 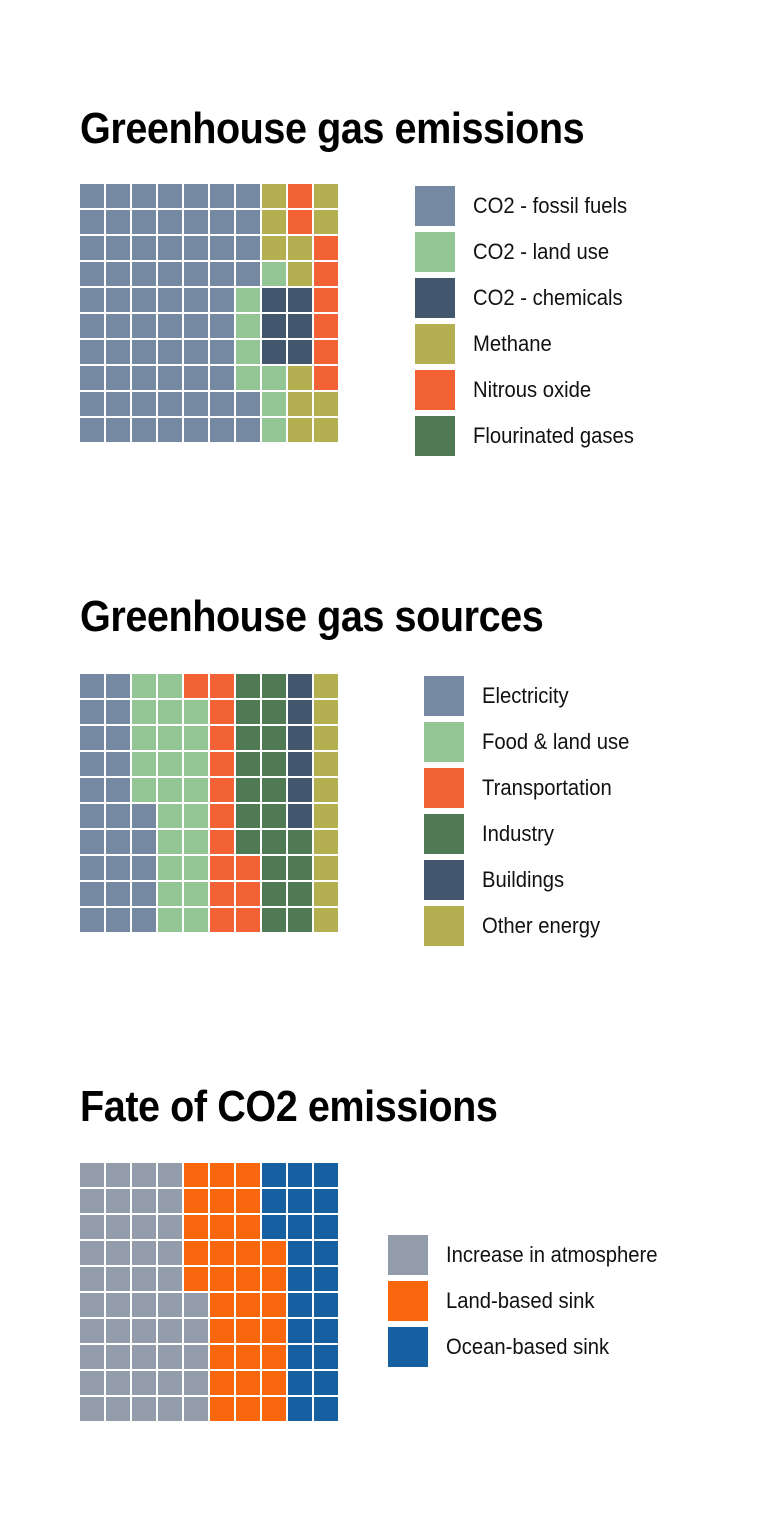 What do you see at coordinates (547, 787) in the screenshot?
I see `legend-label: Transportation` at bounding box center [547, 787].